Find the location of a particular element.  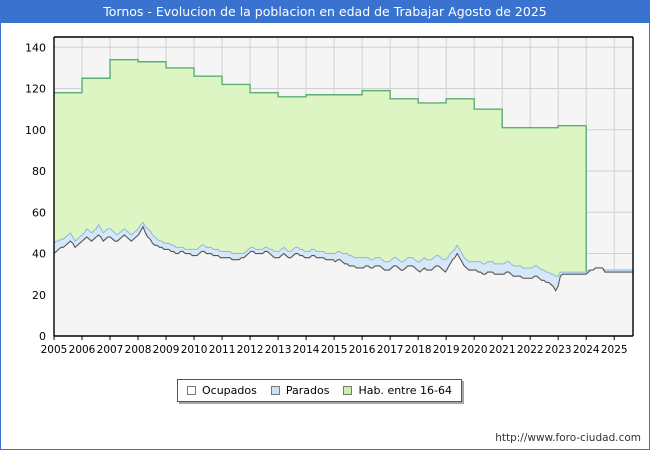

x-tick-label: 2007 is located at coordinates (110, 350).